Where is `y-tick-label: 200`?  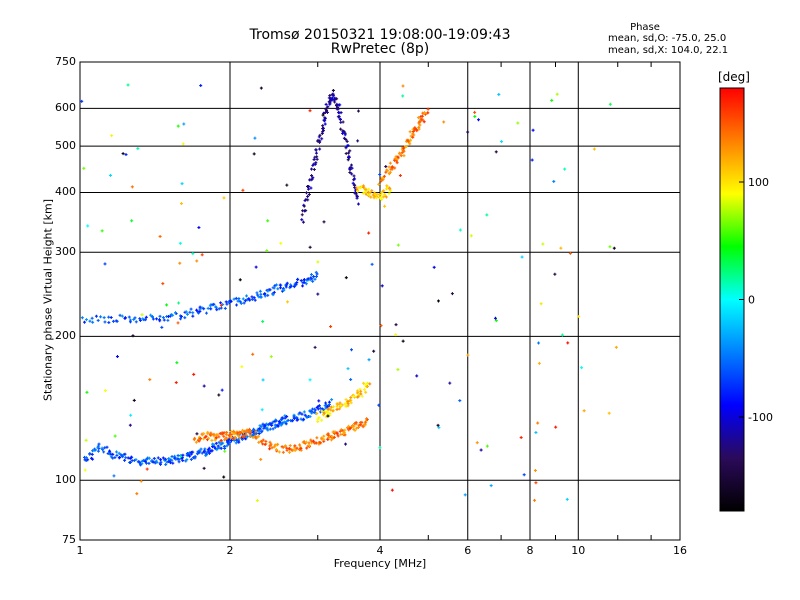
y-tick-label: 200 is located at coordinates (65, 336).